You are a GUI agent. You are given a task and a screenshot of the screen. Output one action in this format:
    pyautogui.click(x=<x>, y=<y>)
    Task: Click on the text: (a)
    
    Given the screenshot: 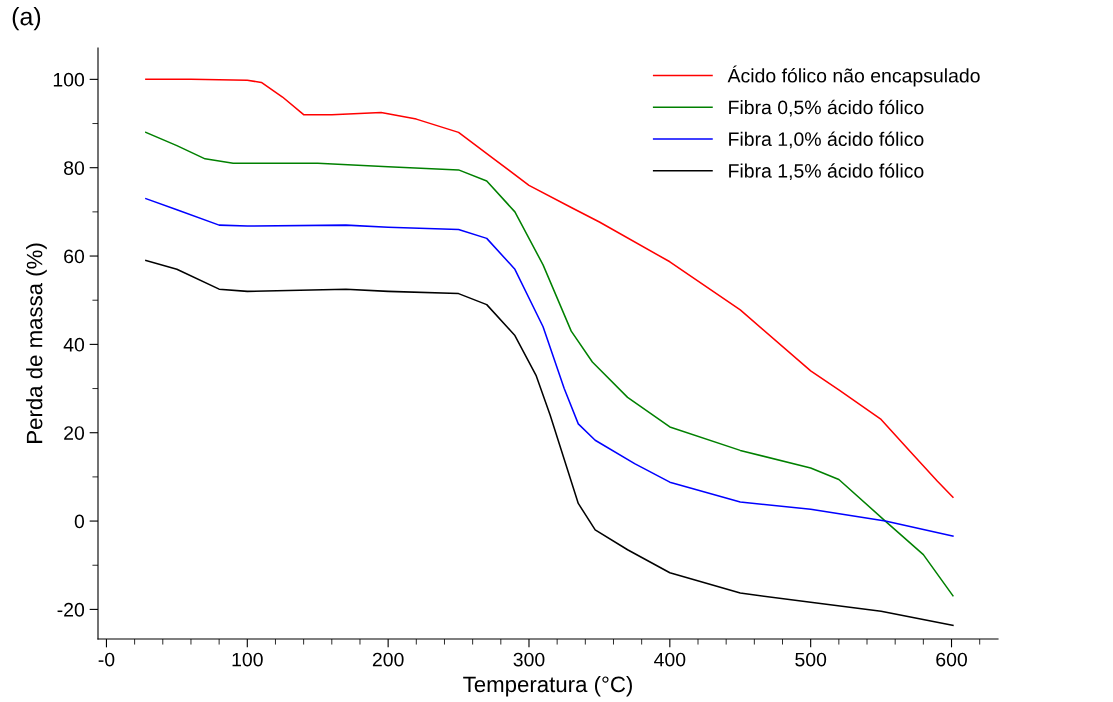 What is the action you would take?
    pyautogui.click(x=26, y=19)
    